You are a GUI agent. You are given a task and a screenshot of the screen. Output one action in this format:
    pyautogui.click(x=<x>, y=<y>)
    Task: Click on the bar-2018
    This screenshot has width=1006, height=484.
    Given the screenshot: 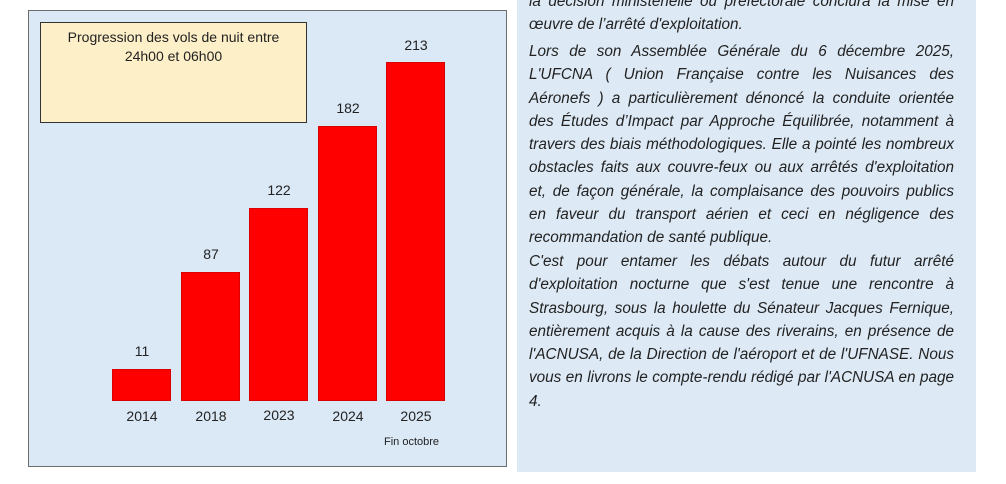 What is the action you would take?
    pyautogui.click(x=210, y=336)
    